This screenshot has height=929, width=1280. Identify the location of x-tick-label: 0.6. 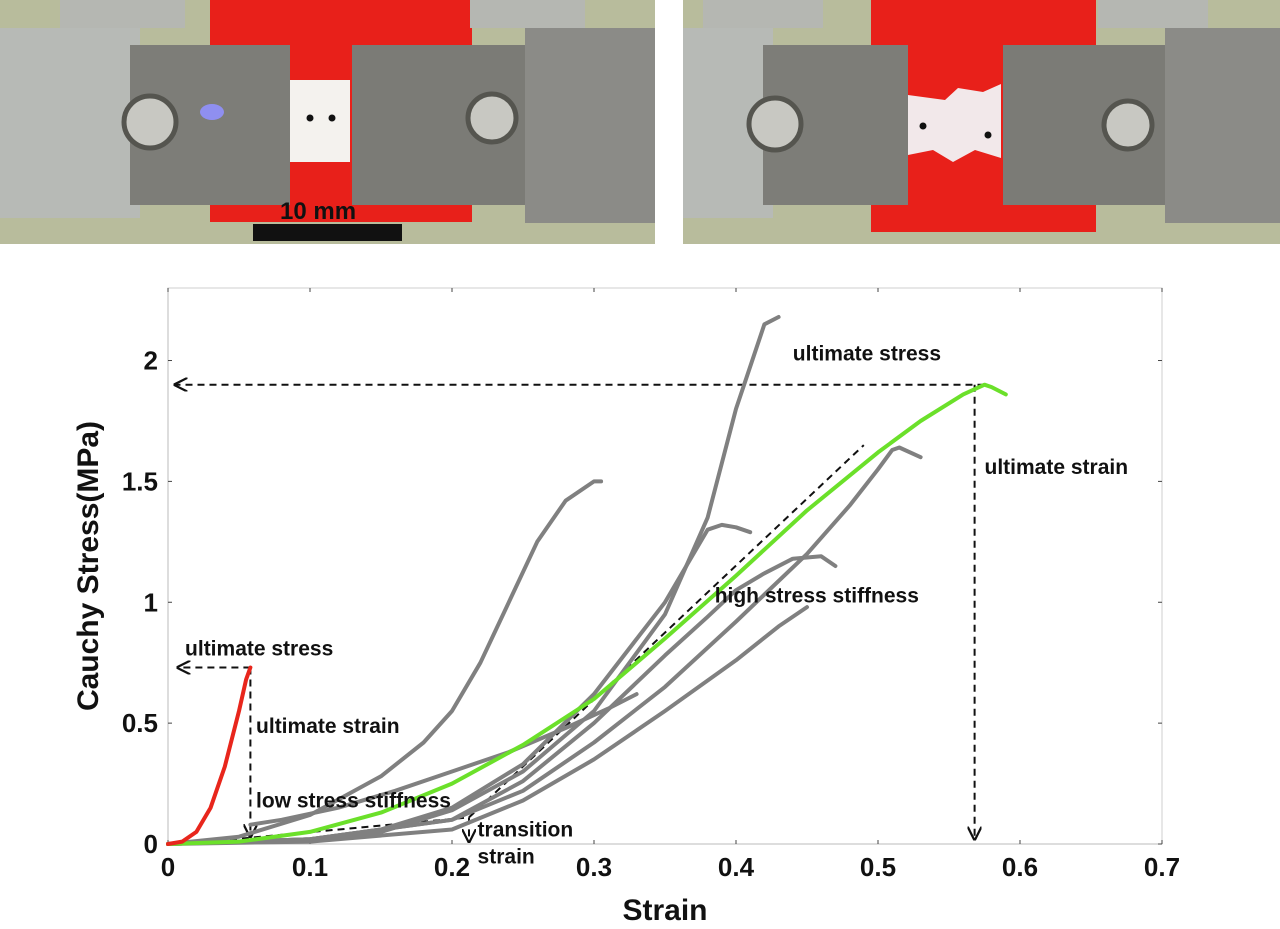
(1020, 867).